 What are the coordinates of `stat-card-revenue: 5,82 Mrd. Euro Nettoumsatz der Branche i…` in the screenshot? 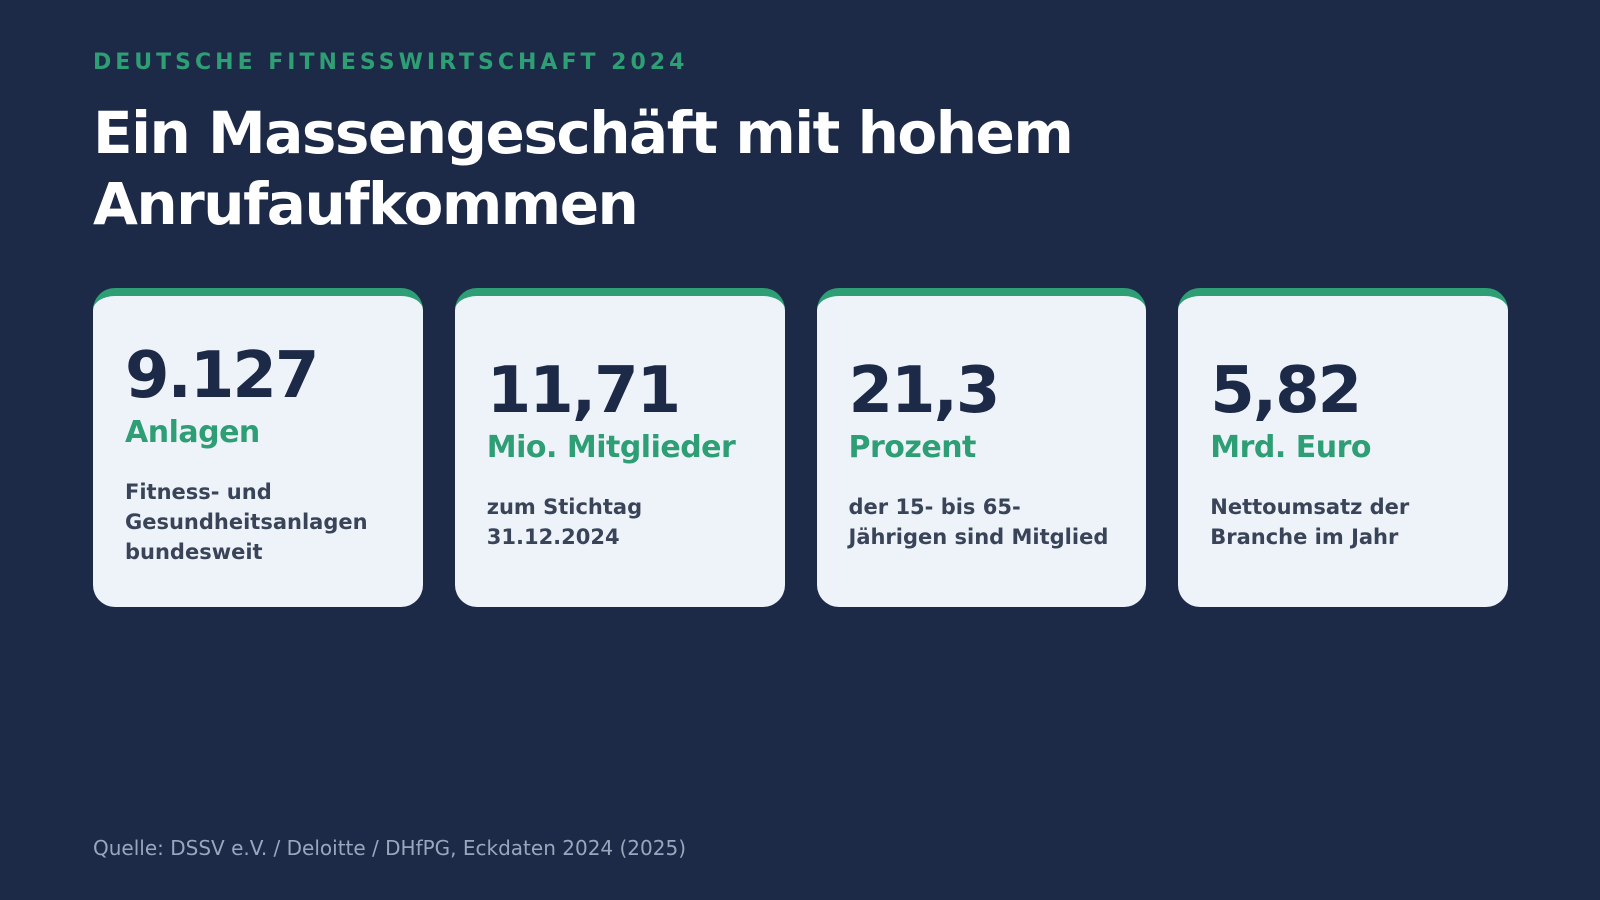 It's located at (1343, 447).